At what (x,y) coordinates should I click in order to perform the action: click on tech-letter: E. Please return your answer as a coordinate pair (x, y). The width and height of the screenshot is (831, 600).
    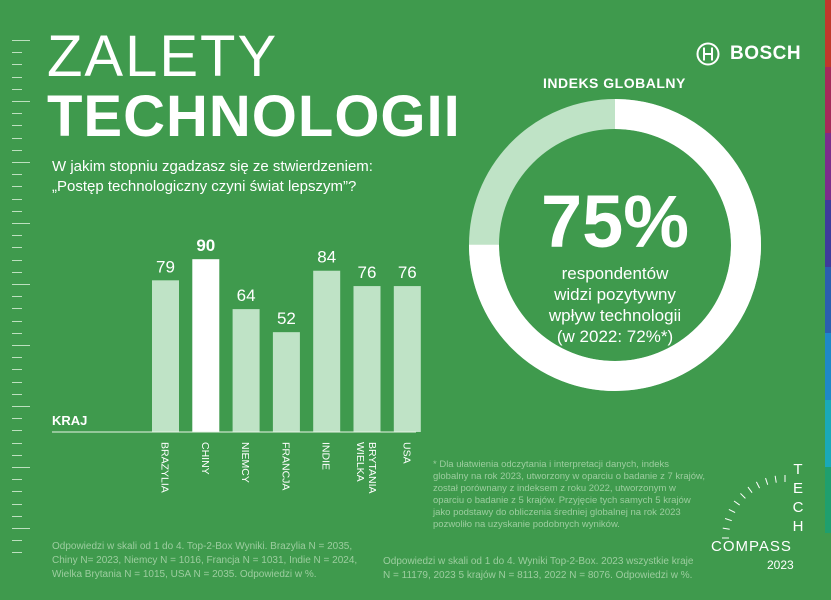
    Looking at the image, I should click on (797, 488).